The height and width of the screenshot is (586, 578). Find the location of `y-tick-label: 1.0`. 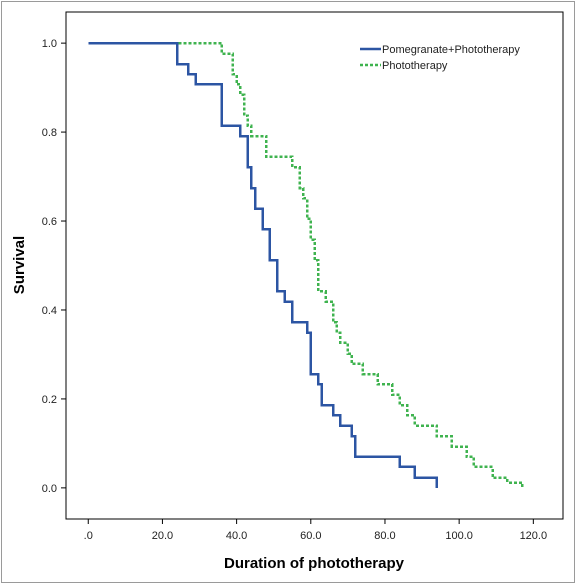

y-tick-label: 1.0 is located at coordinates (49, 44).